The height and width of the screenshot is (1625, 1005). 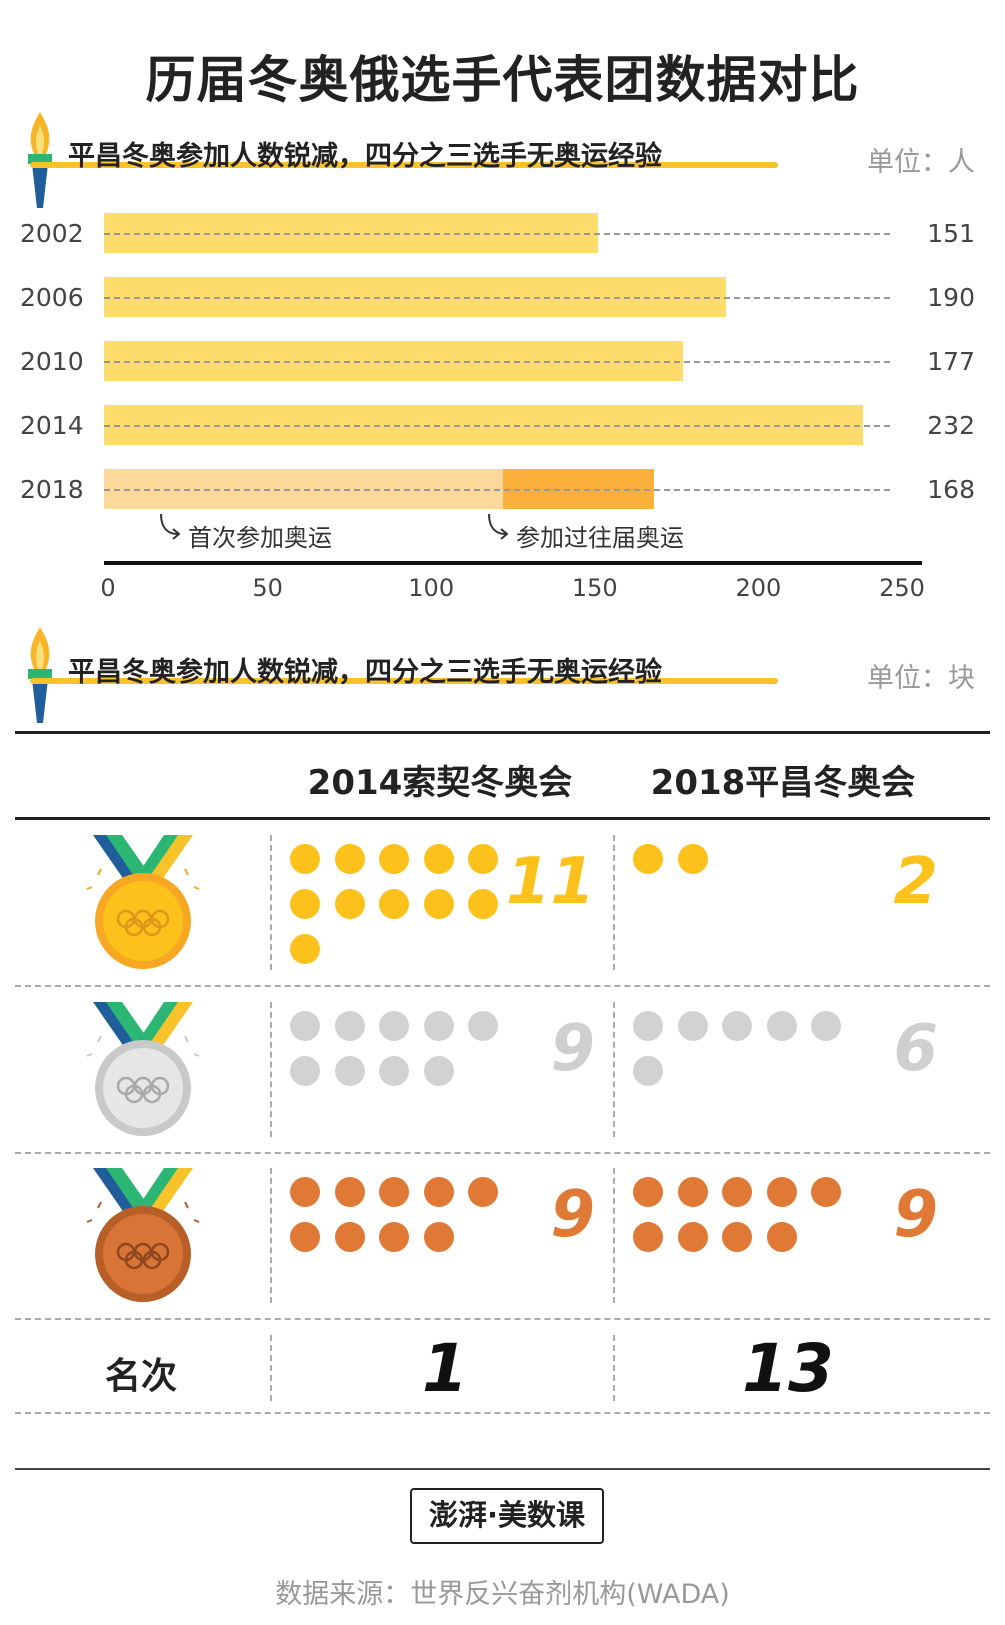 I want to click on x-tick-label: 200, so click(x=758, y=588).